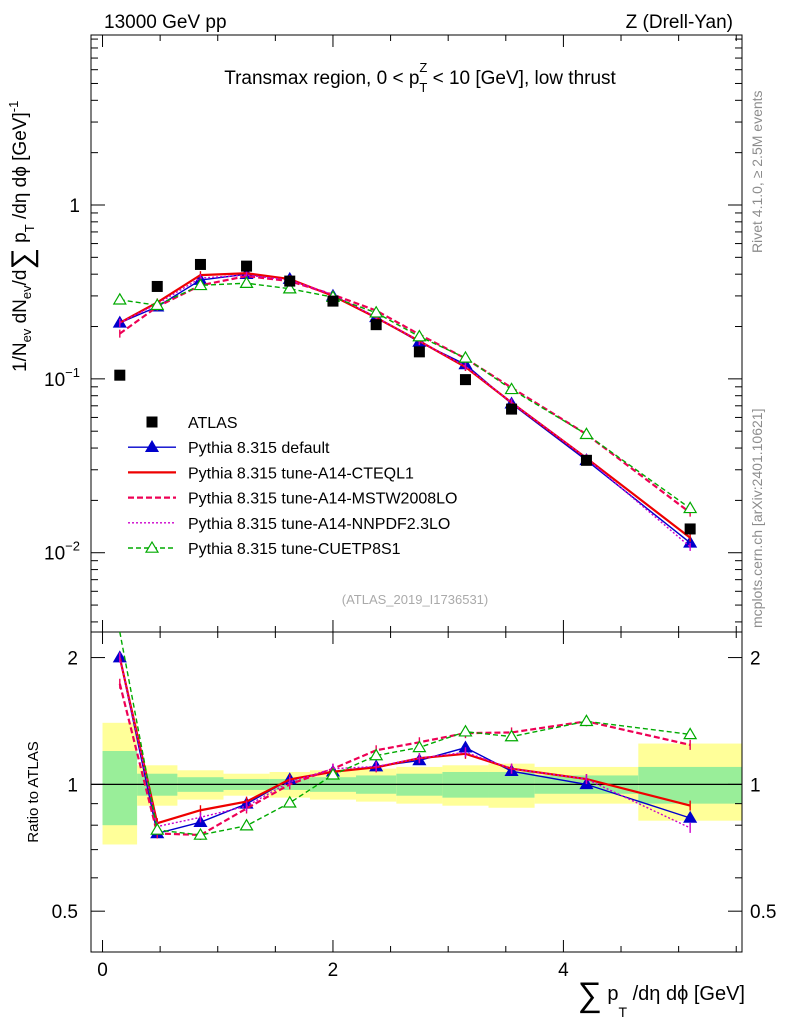 This screenshot has width=786, height=1024. What do you see at coordinates (415, 599) in the screenshot?
I see `analysis-id-watermark: (ATLAS_2019_I1736531)` at bounding box center [415, 599].